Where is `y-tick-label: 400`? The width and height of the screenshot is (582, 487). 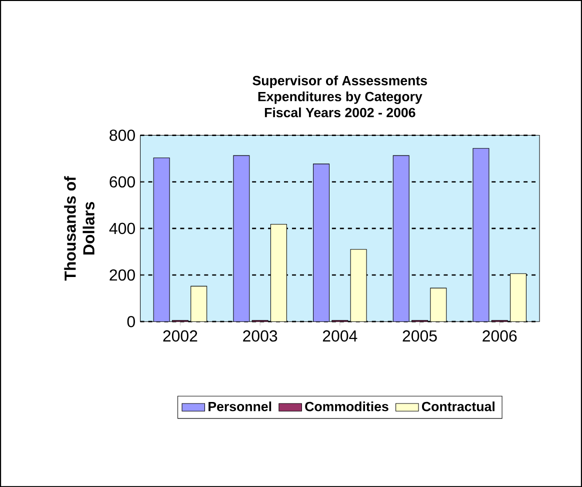 y-tick-label: 400 is located at coordinates (122, 228).